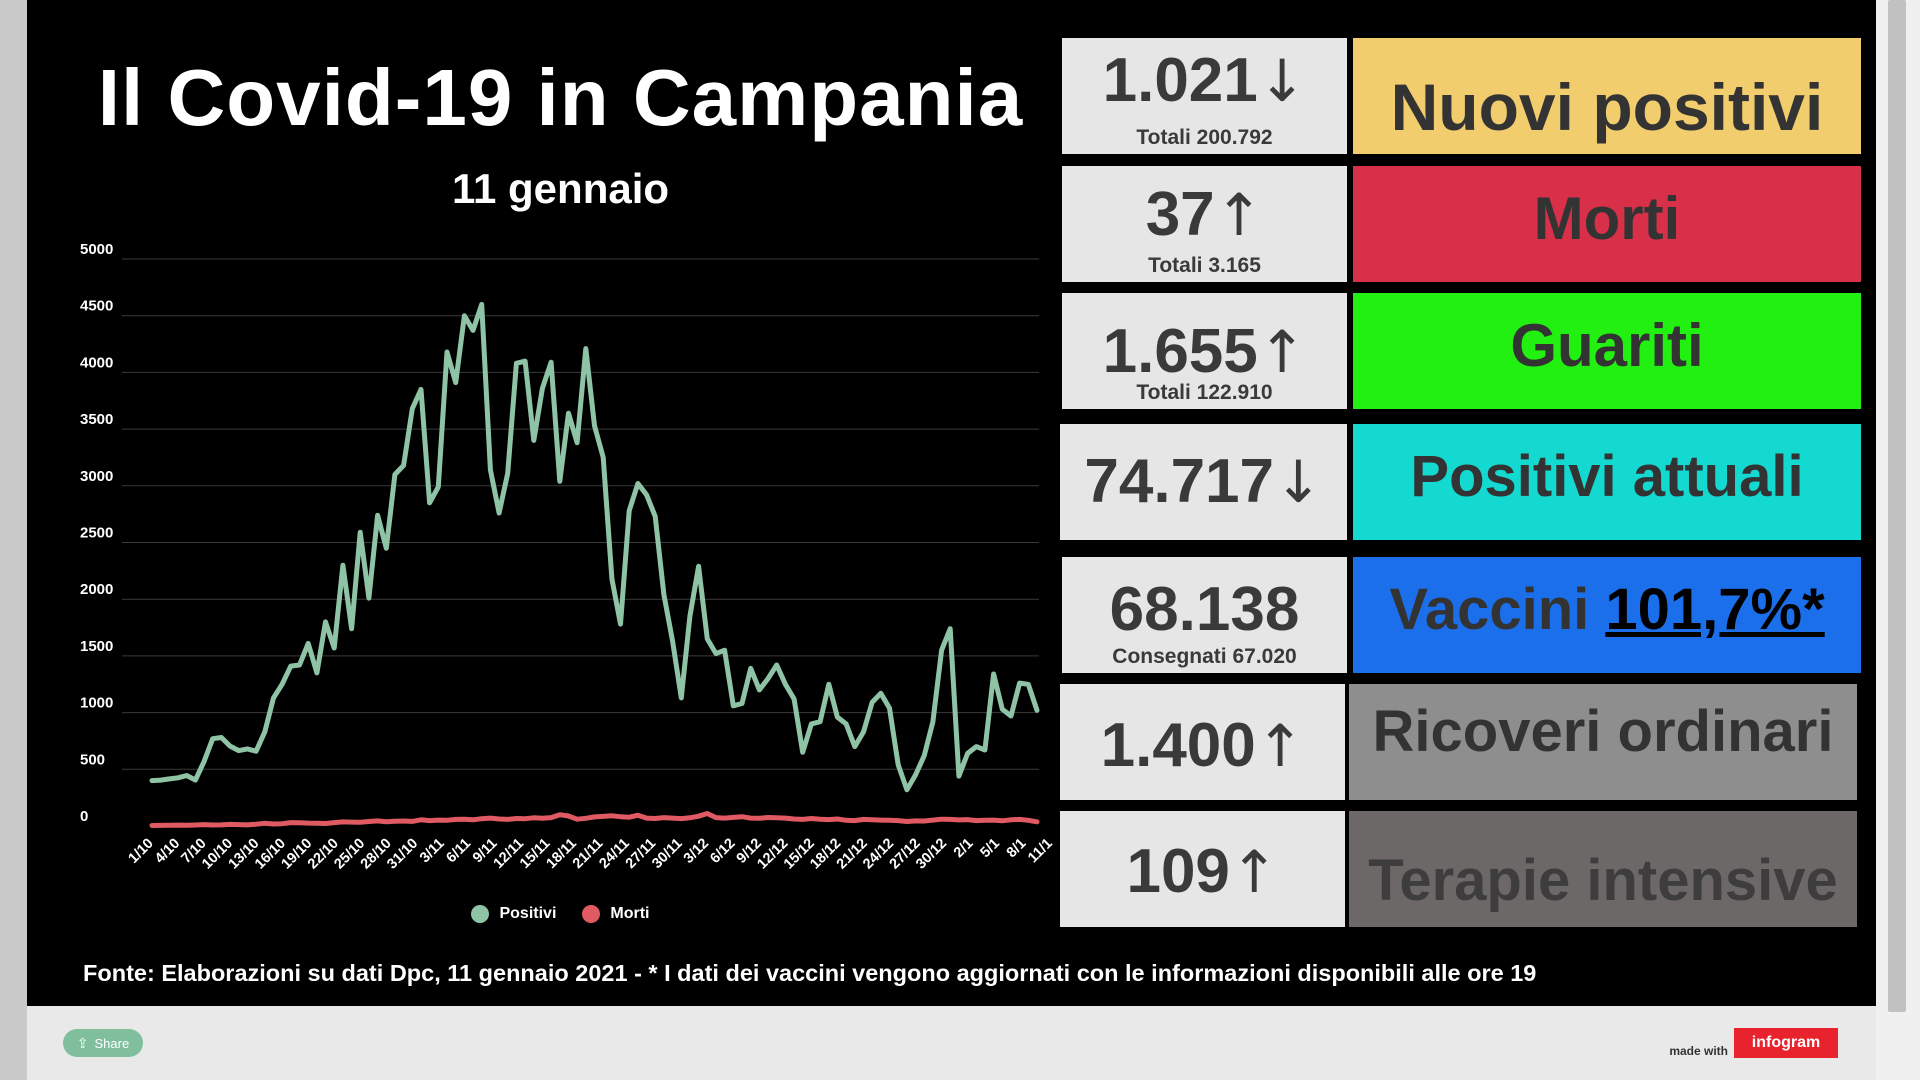  I want to click on window-left-edge, so click(13, 540).